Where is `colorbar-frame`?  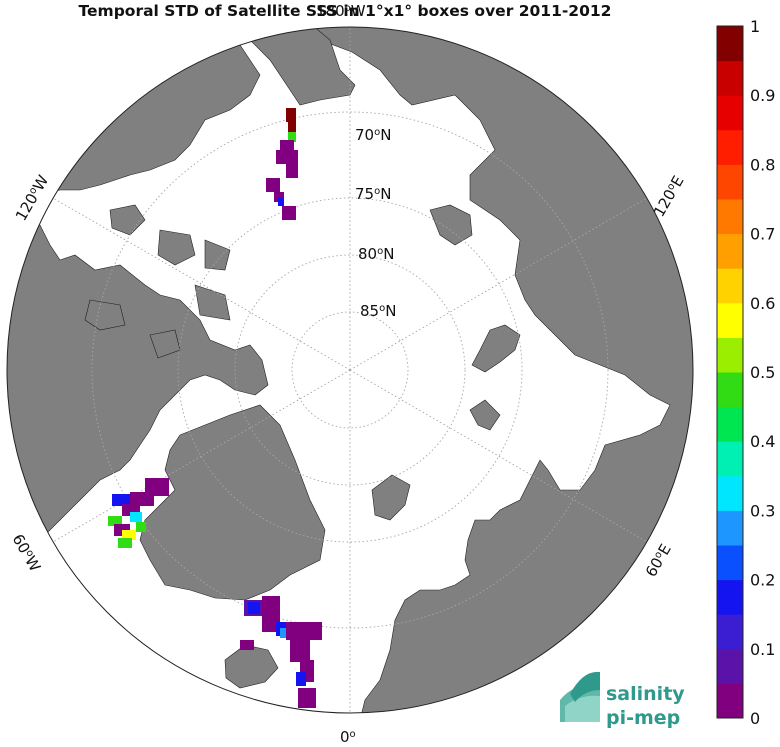
colorbar-frame is located at coordinates (730, 372).